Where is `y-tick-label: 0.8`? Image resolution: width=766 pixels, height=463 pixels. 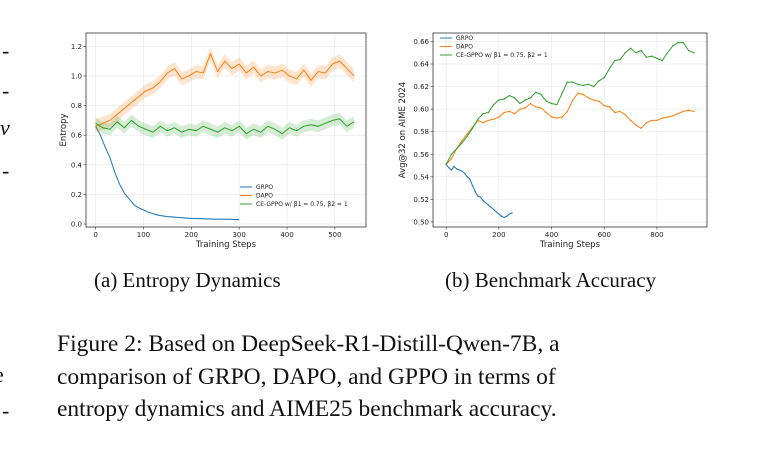
y-tick-label: 0.8 is located at coordinates (76, 106).